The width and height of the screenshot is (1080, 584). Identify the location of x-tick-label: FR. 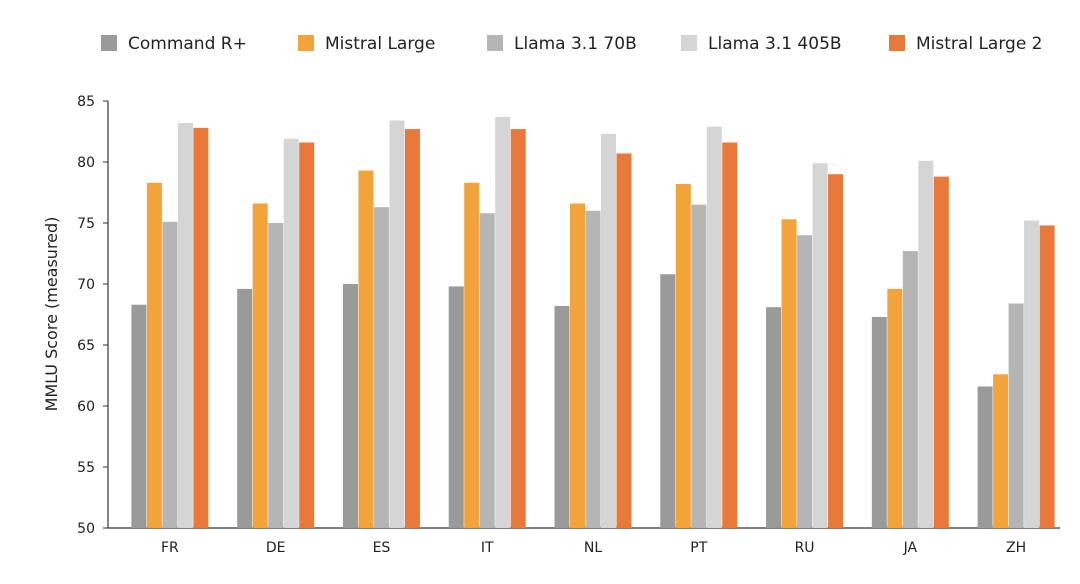
(170, 548).